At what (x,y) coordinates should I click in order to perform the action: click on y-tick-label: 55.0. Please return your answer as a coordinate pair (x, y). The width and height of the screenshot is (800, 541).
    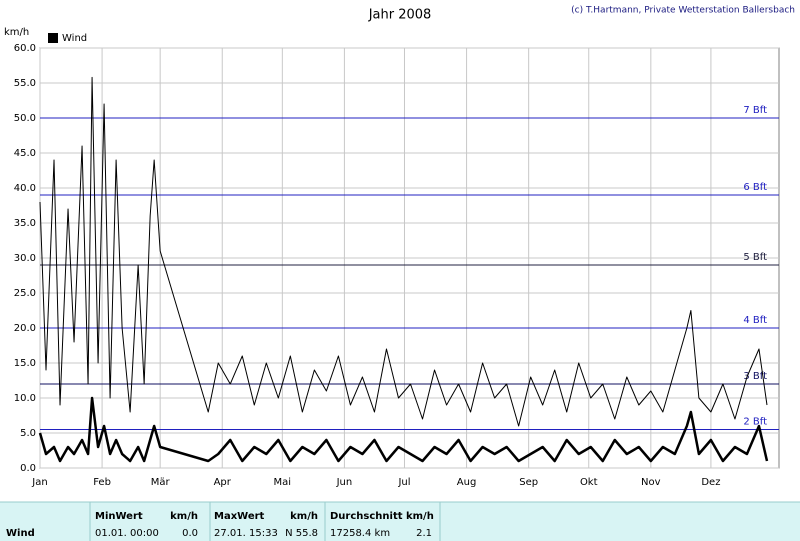
    Looking at the image, I should click on (25, 83).